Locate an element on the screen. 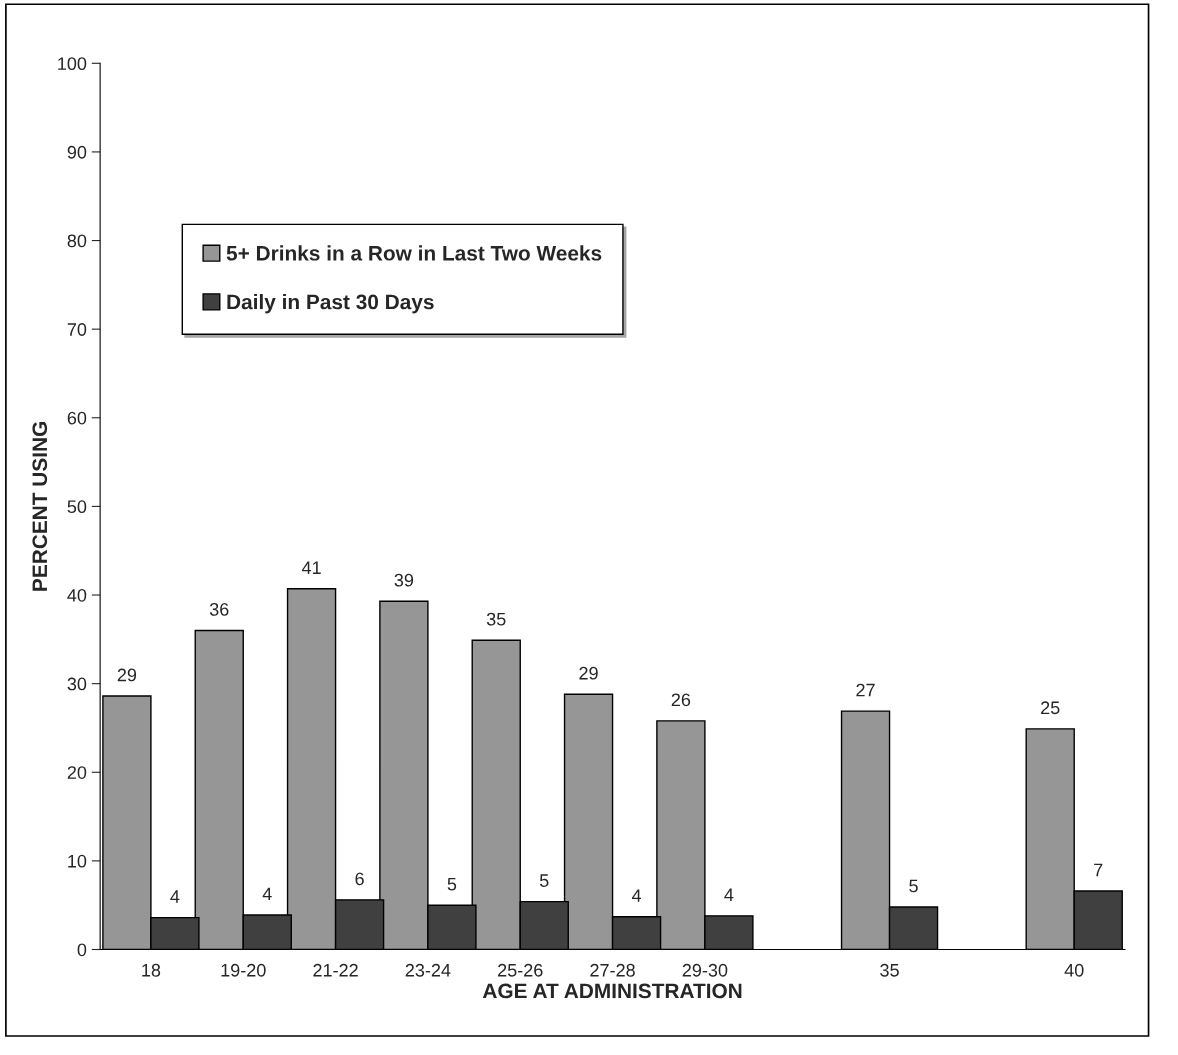 This screenshot has width=1178, height=1055. x-tick-label: 35 is located at coordinates (889, 970).